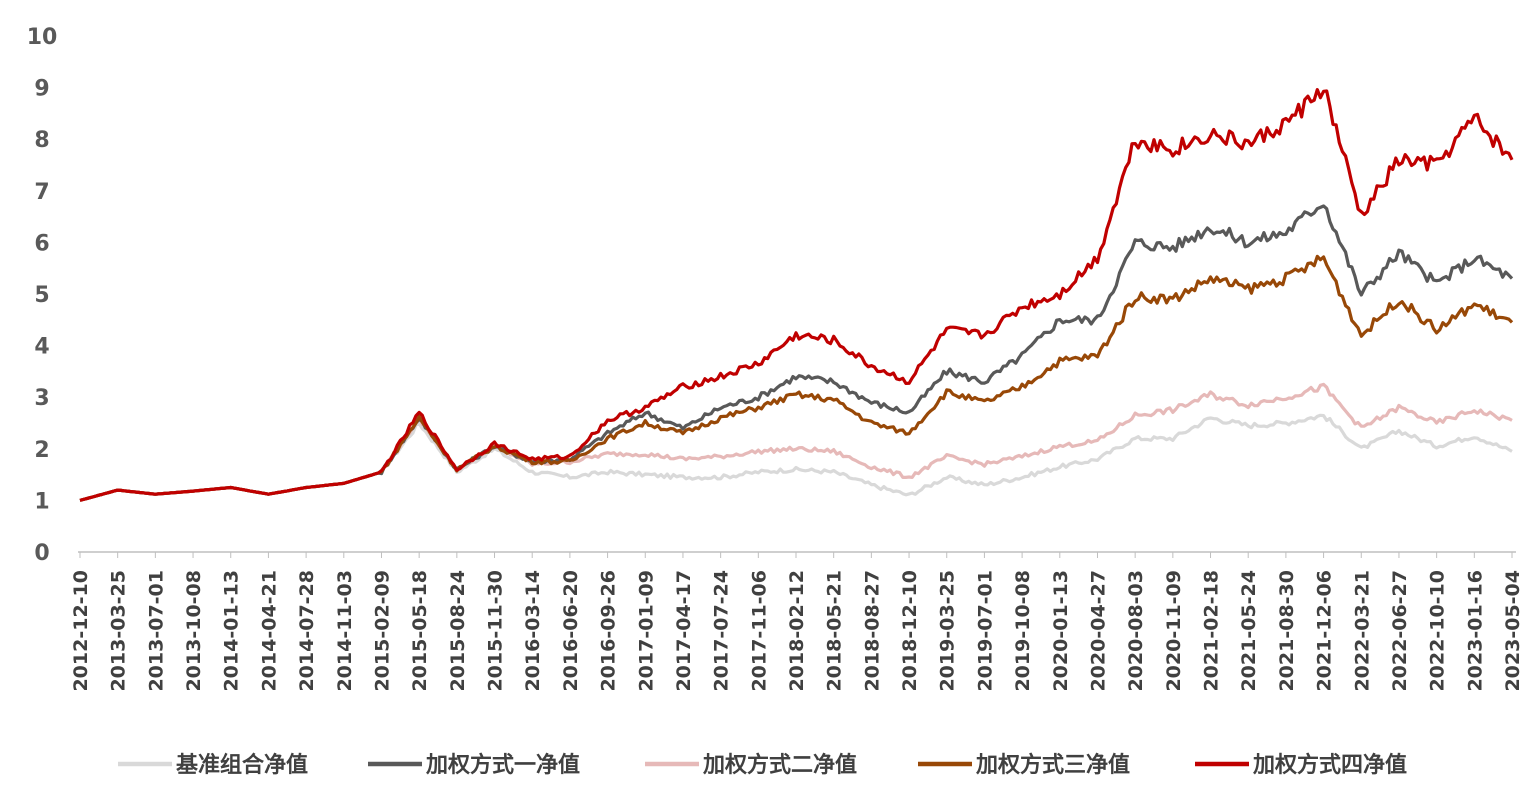 The height and width of the screenshot is (792, 1530). I want to click on x-tick-label: 2014-11-03, so click(345, 631).